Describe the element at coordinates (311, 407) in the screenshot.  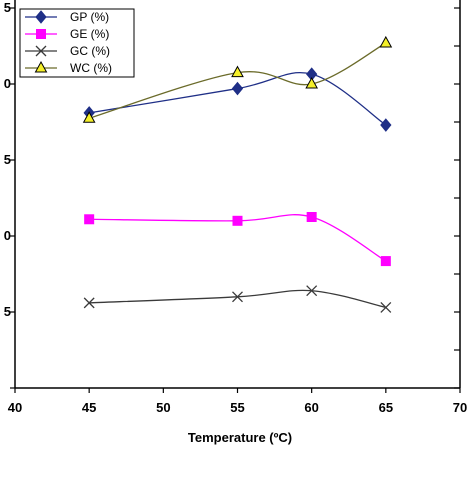
I see `x-tick-label: 60` at that location.